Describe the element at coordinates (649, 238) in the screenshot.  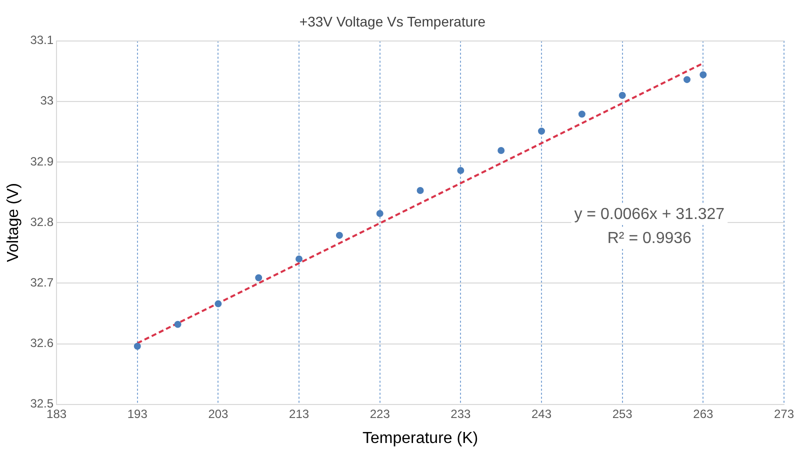
I see `annotation: R² = 0.9936` at that location.